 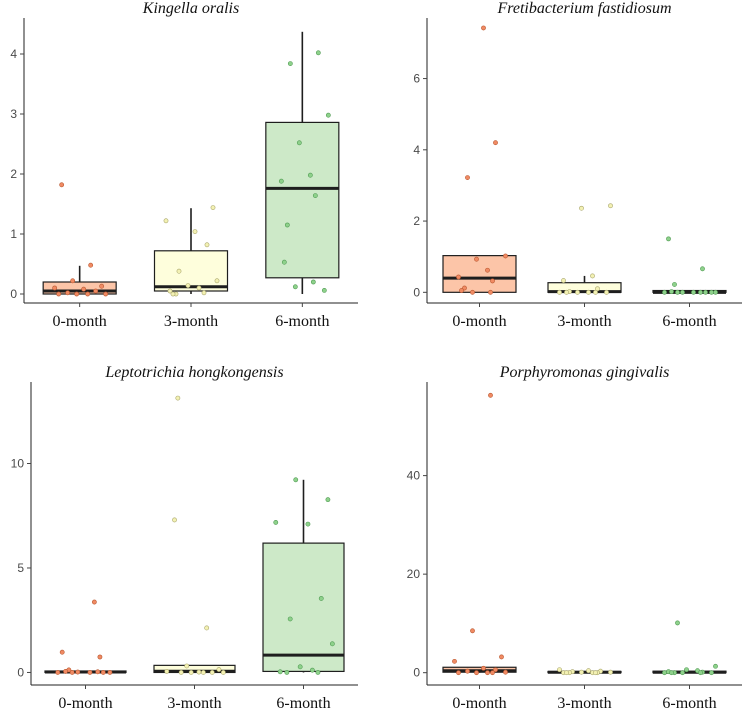 I want to click on box-3-month, so click(x=191, y=251).